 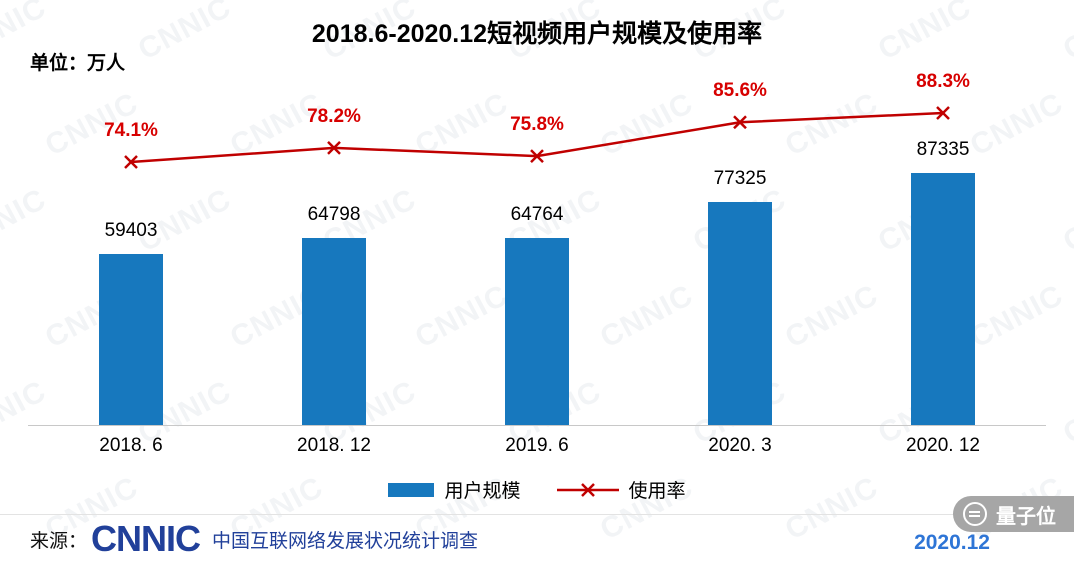 I want to click on footer-source: 来源： CNNIC 中国互联网络发展状况统计调查, so click(x=254, y=539).